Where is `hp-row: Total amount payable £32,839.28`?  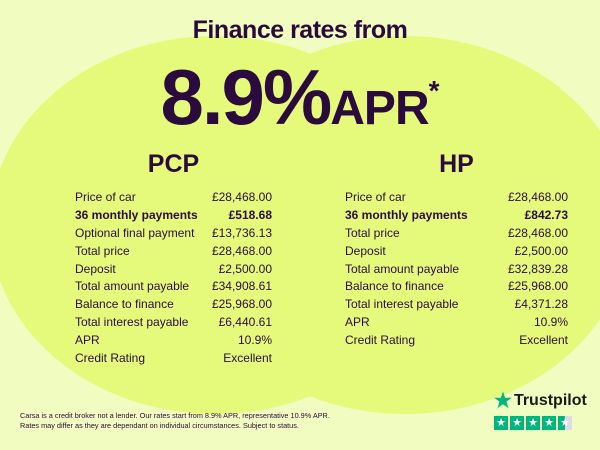
hp-row: Total amount payable £32,839.28 is located at coordinates (456, 270).